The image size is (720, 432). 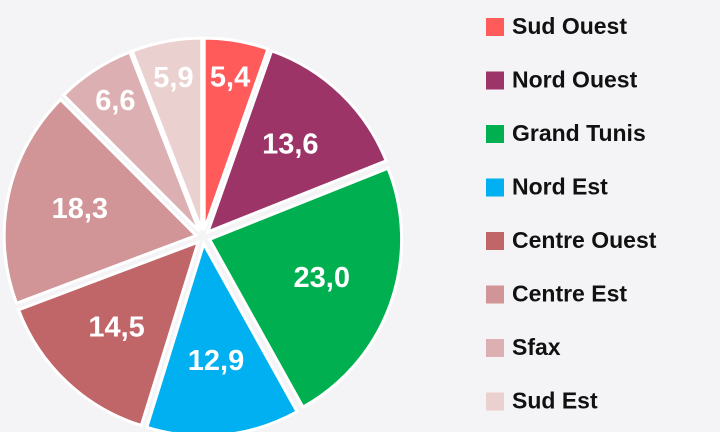 What do you see at coordinates (290, 145) in the screenshot?
I see `value-label: 13,6` at bounding box center [290, 145].